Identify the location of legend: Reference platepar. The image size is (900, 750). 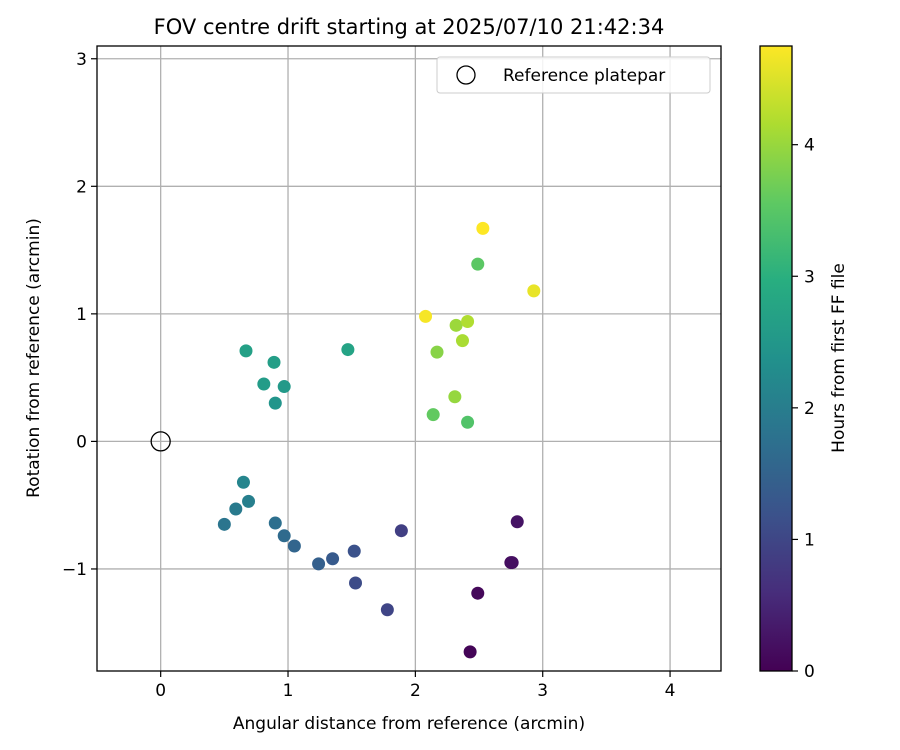
(573, 75).